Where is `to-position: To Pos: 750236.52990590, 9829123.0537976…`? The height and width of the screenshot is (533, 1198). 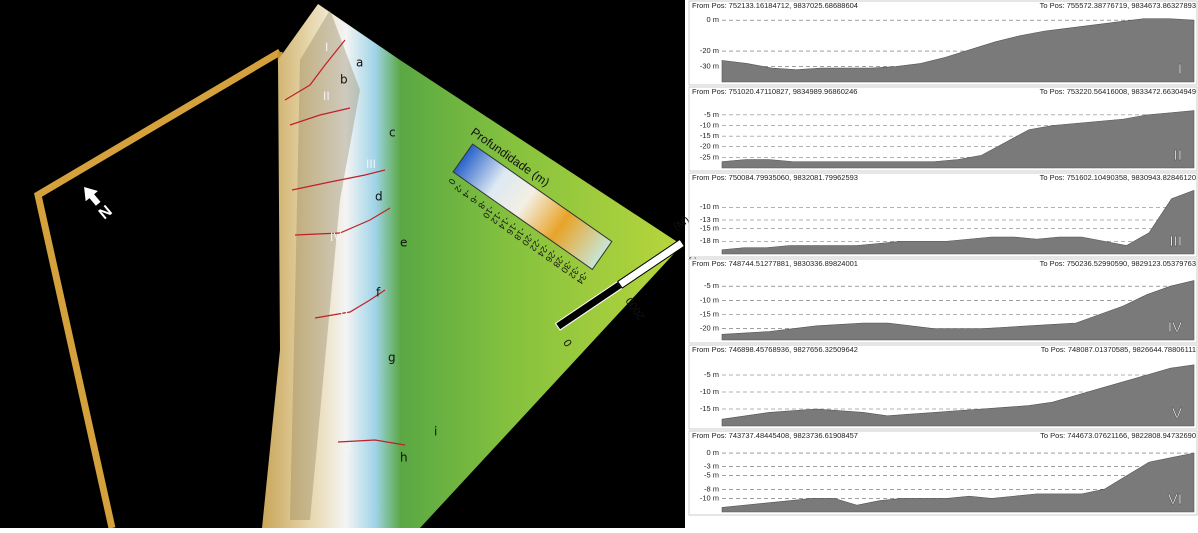
to-position: To Pos: 750236.52990590, 9829123.0537976… is located at coordinates (1118, 263).